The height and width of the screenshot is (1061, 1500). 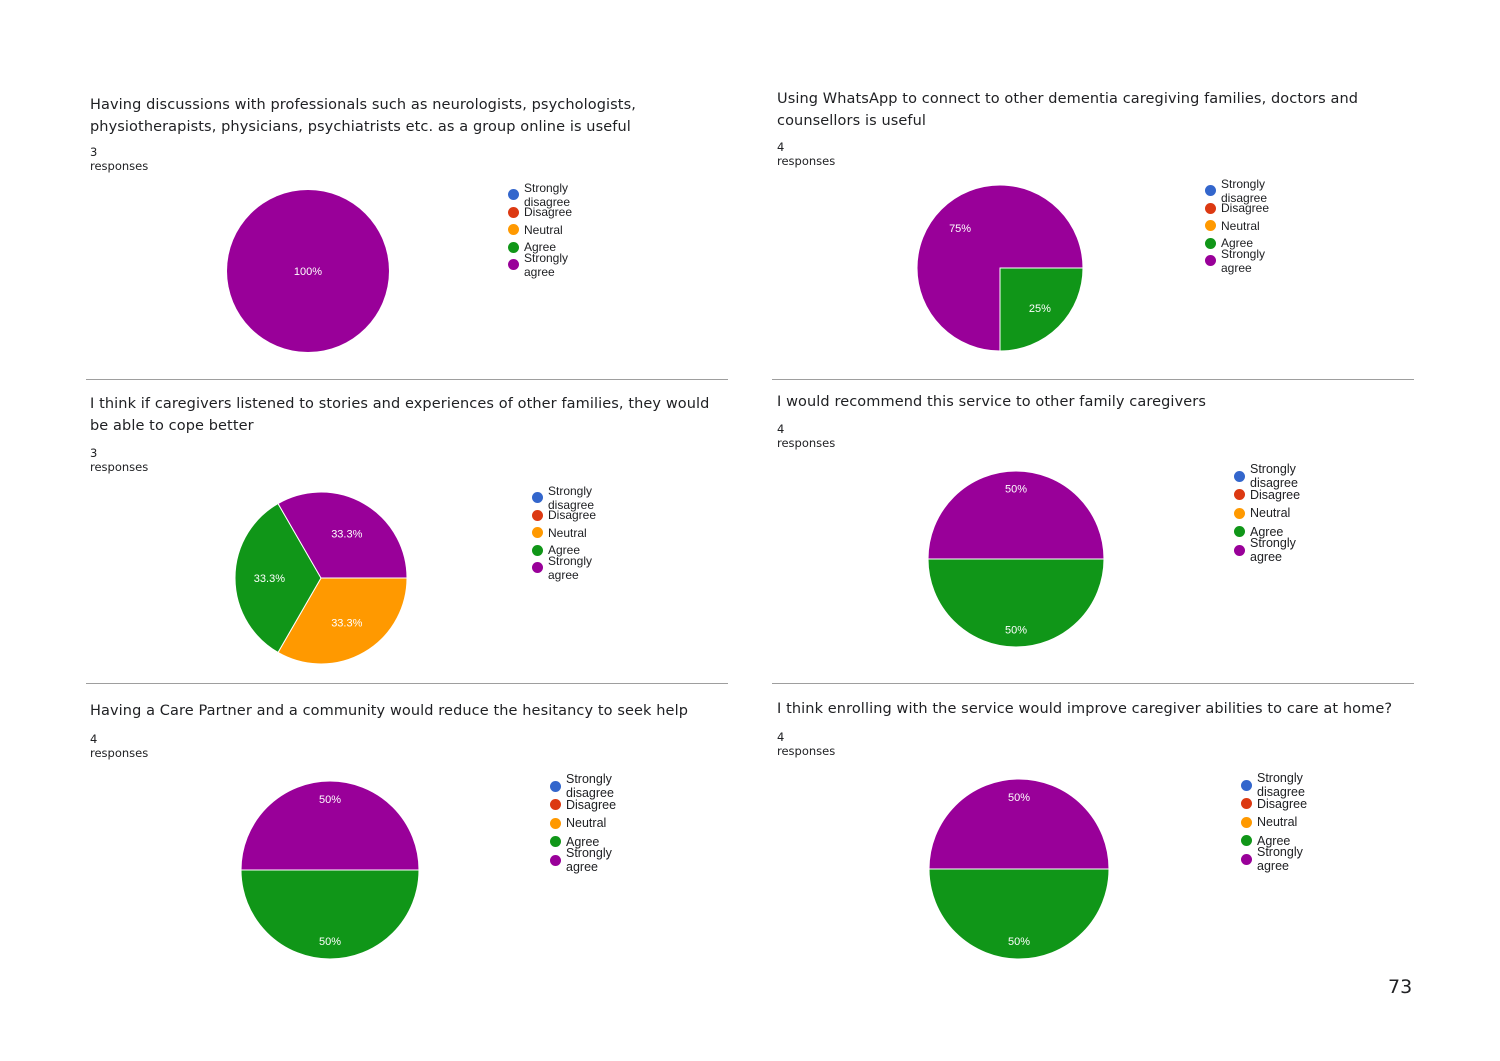 I want to click on data-label: 100%, so click(x=308, y=272).